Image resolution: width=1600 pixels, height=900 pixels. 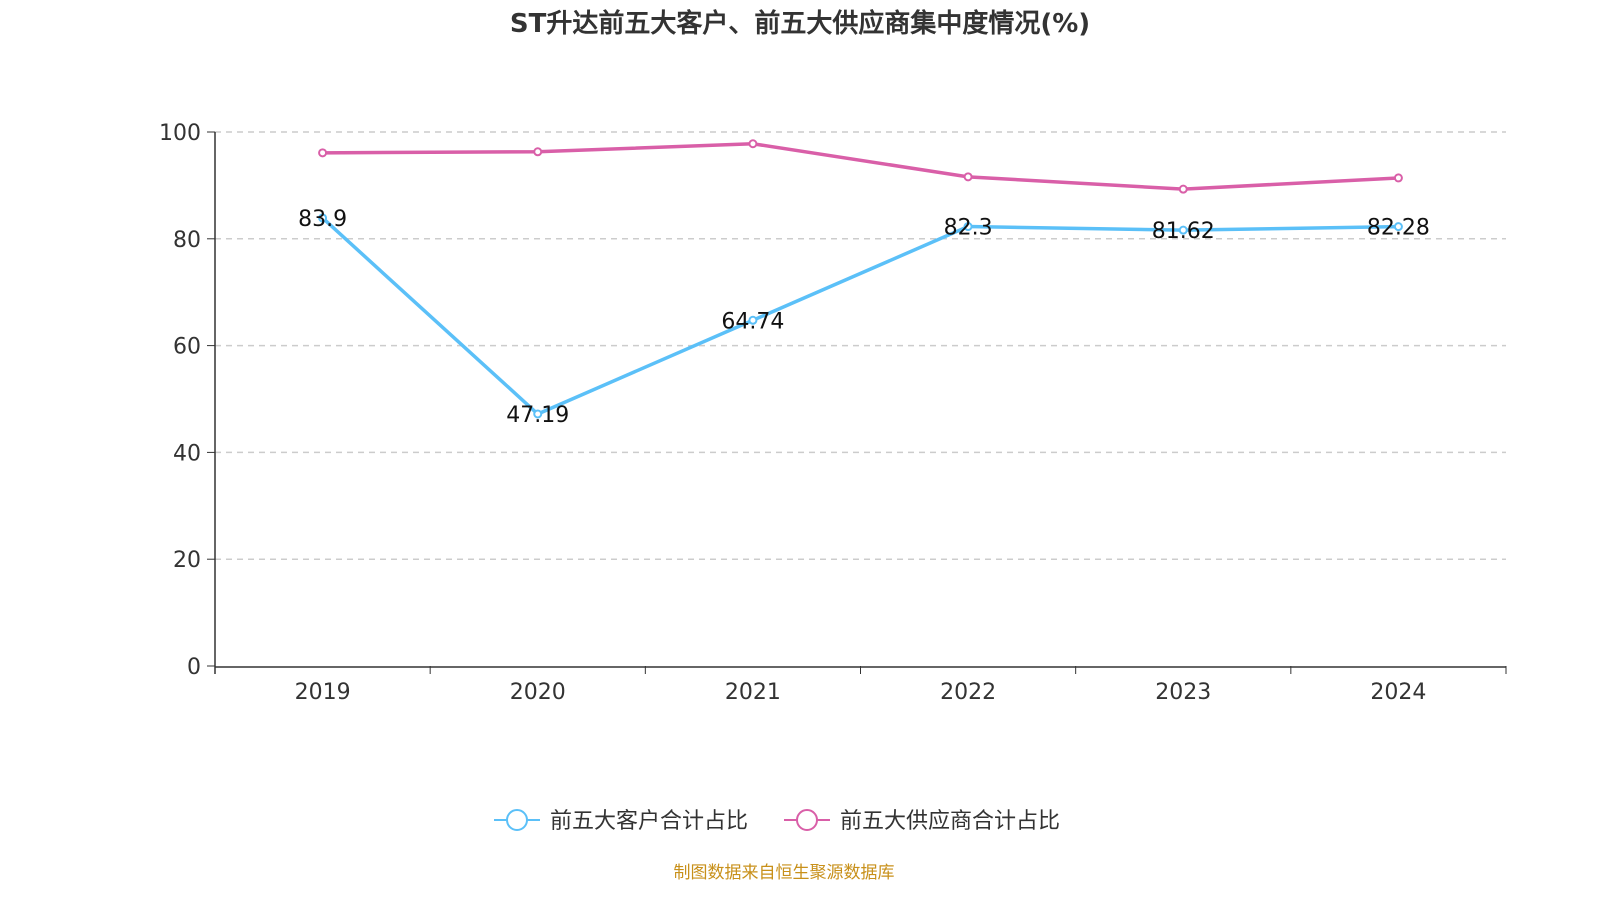 I want to click on data-label: 82.28, so click(x=1398, y=228).